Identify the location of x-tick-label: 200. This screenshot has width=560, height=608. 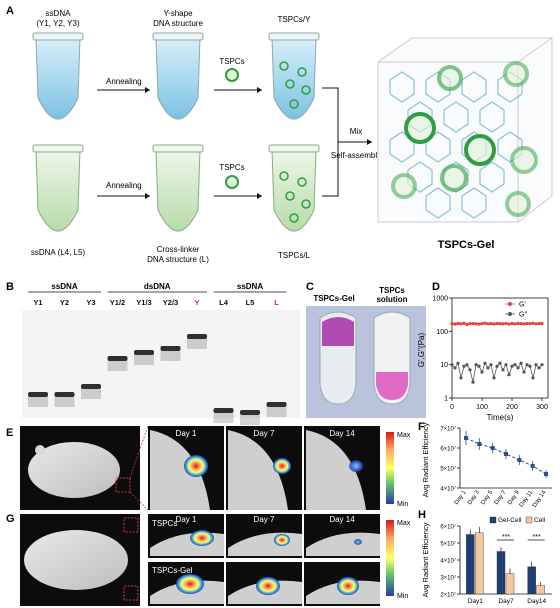
(512, 407).